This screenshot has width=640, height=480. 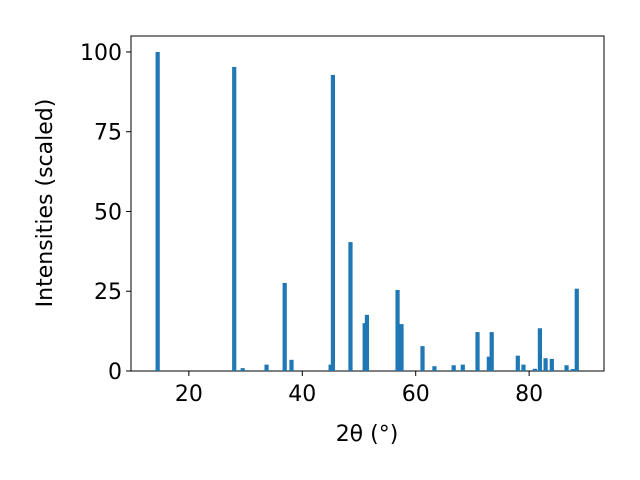 I want to click on x-tick-label: 80, so click(x=529, y=394).